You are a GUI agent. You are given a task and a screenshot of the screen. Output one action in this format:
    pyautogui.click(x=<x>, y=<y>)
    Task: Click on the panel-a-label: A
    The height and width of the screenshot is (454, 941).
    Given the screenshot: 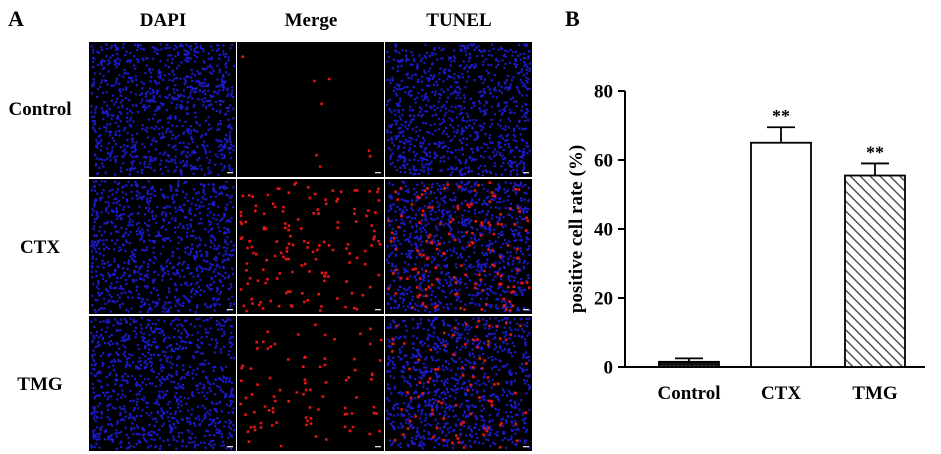 What is the action you would take?
    pyautogui.click(x=16, y=18)
    